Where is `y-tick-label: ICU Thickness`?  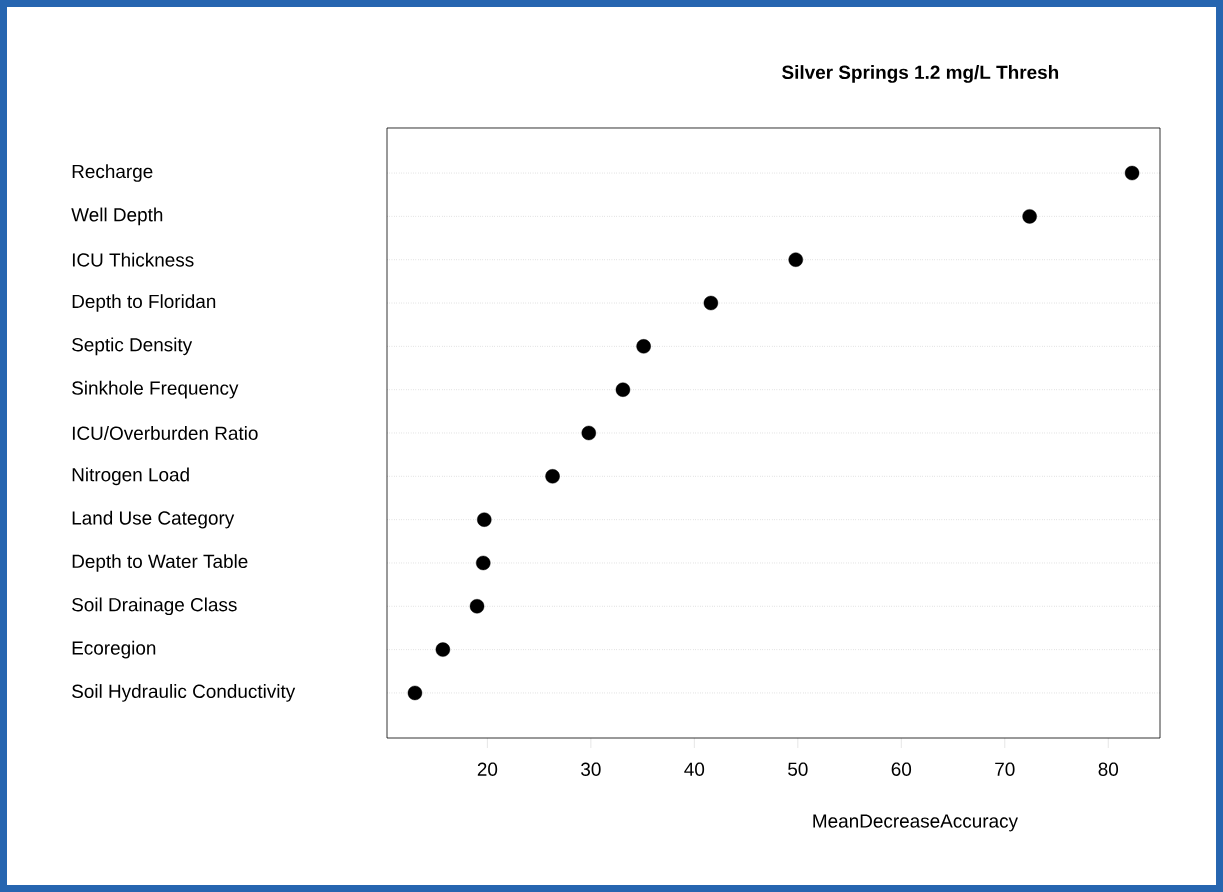
y-tick-label: ICU Thickness is located at coordinates (133, 259).